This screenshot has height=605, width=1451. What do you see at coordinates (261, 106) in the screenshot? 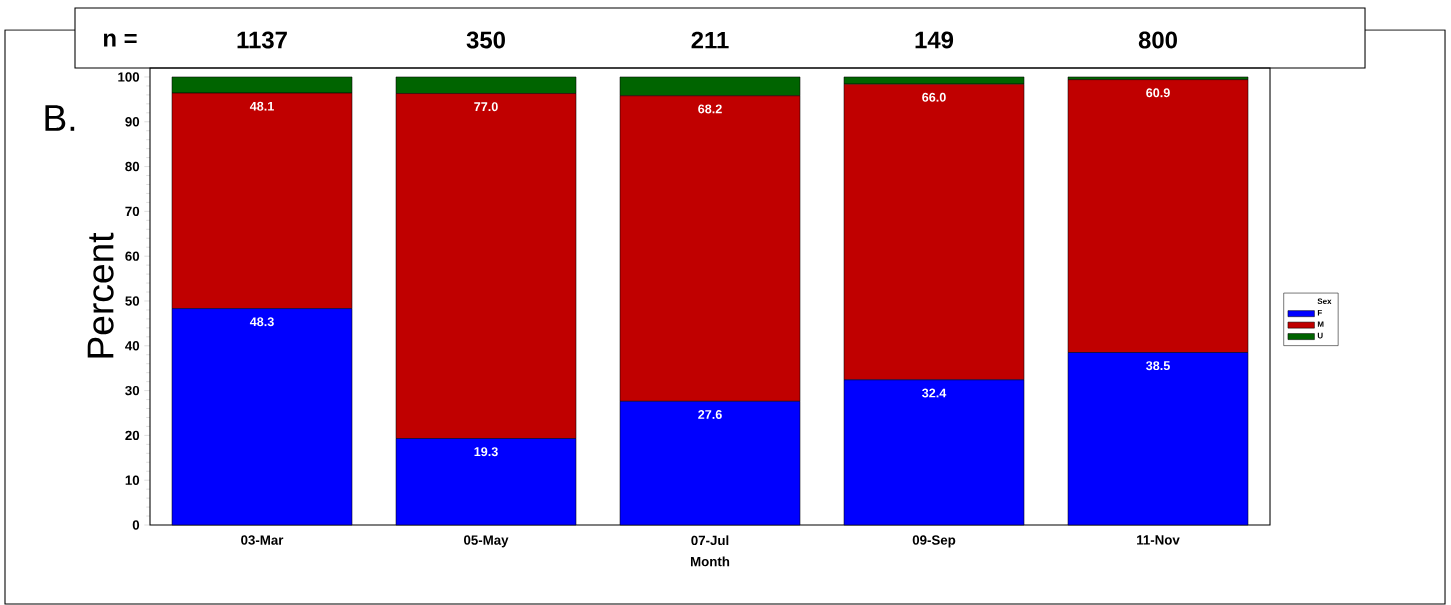
I see `data-label: 48.1` at bounding box center [261, 106].